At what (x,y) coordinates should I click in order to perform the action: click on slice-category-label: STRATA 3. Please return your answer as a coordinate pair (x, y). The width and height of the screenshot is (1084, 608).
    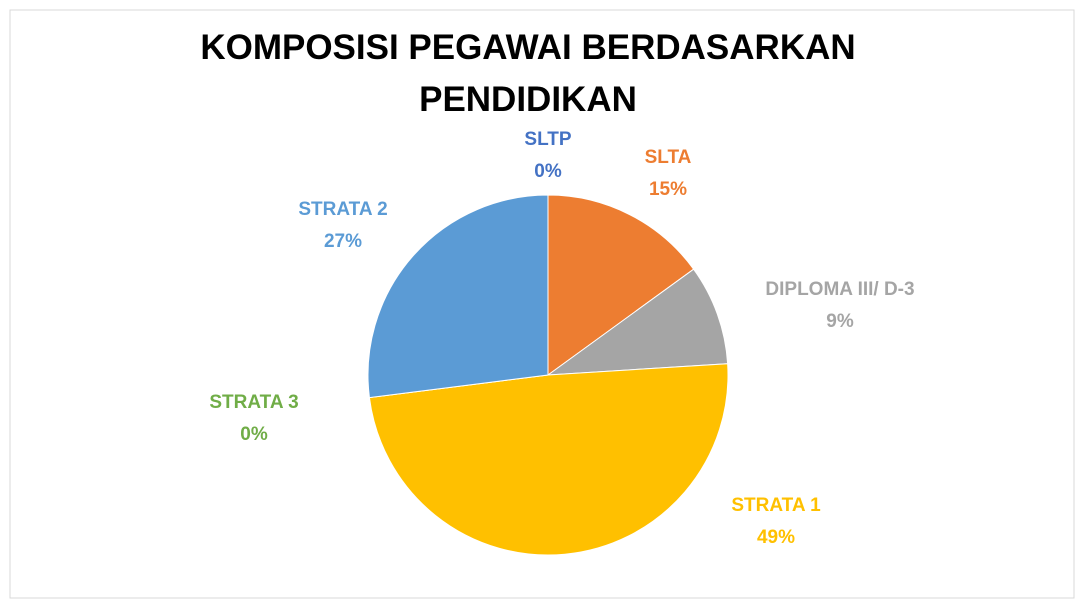
    Looking at the image, I should click on (253, 402).